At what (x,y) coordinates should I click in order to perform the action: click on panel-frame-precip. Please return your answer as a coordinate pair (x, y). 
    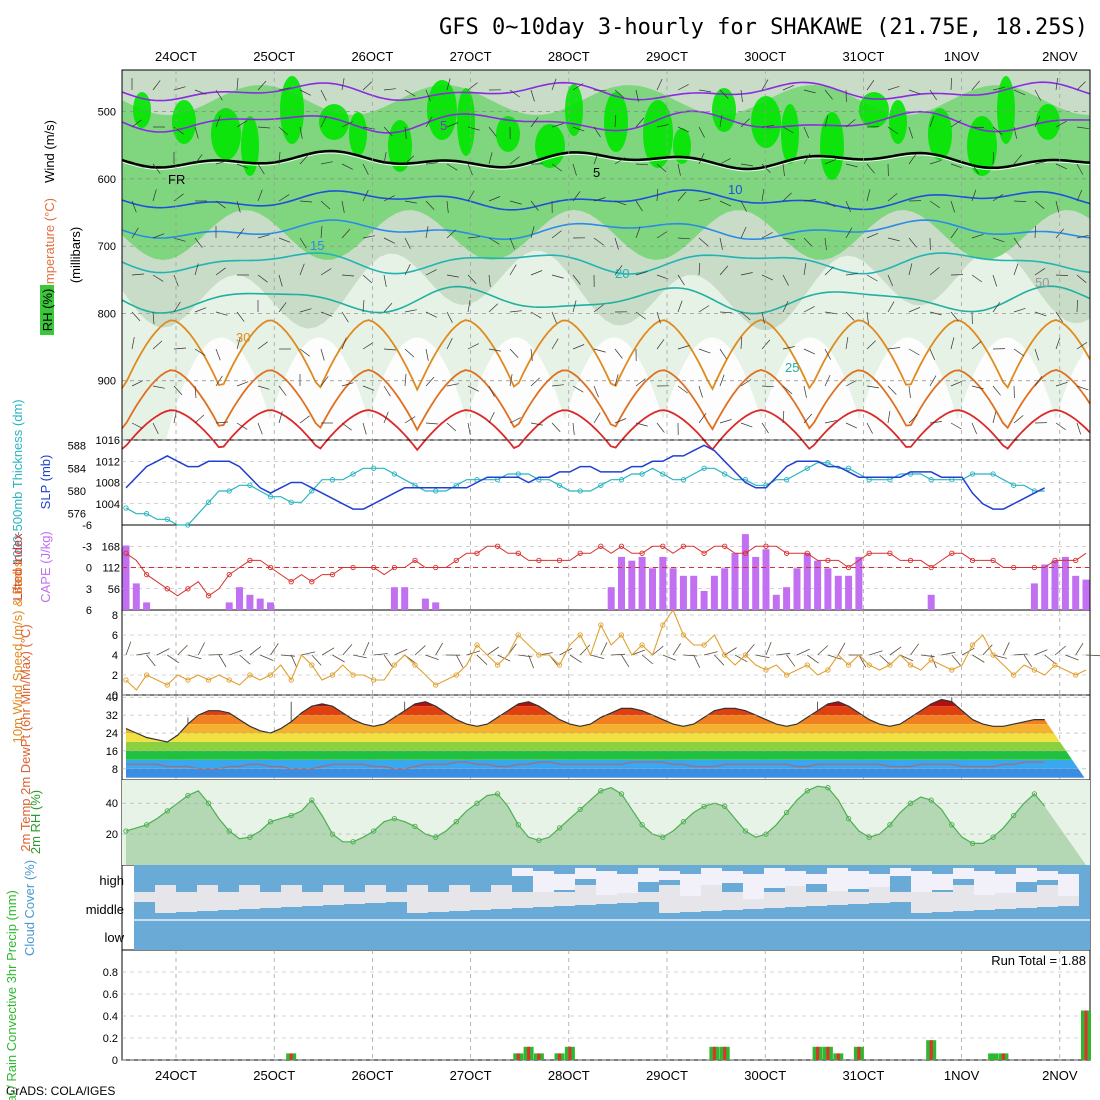
    Looking at the image, I should click on (606, 1005).